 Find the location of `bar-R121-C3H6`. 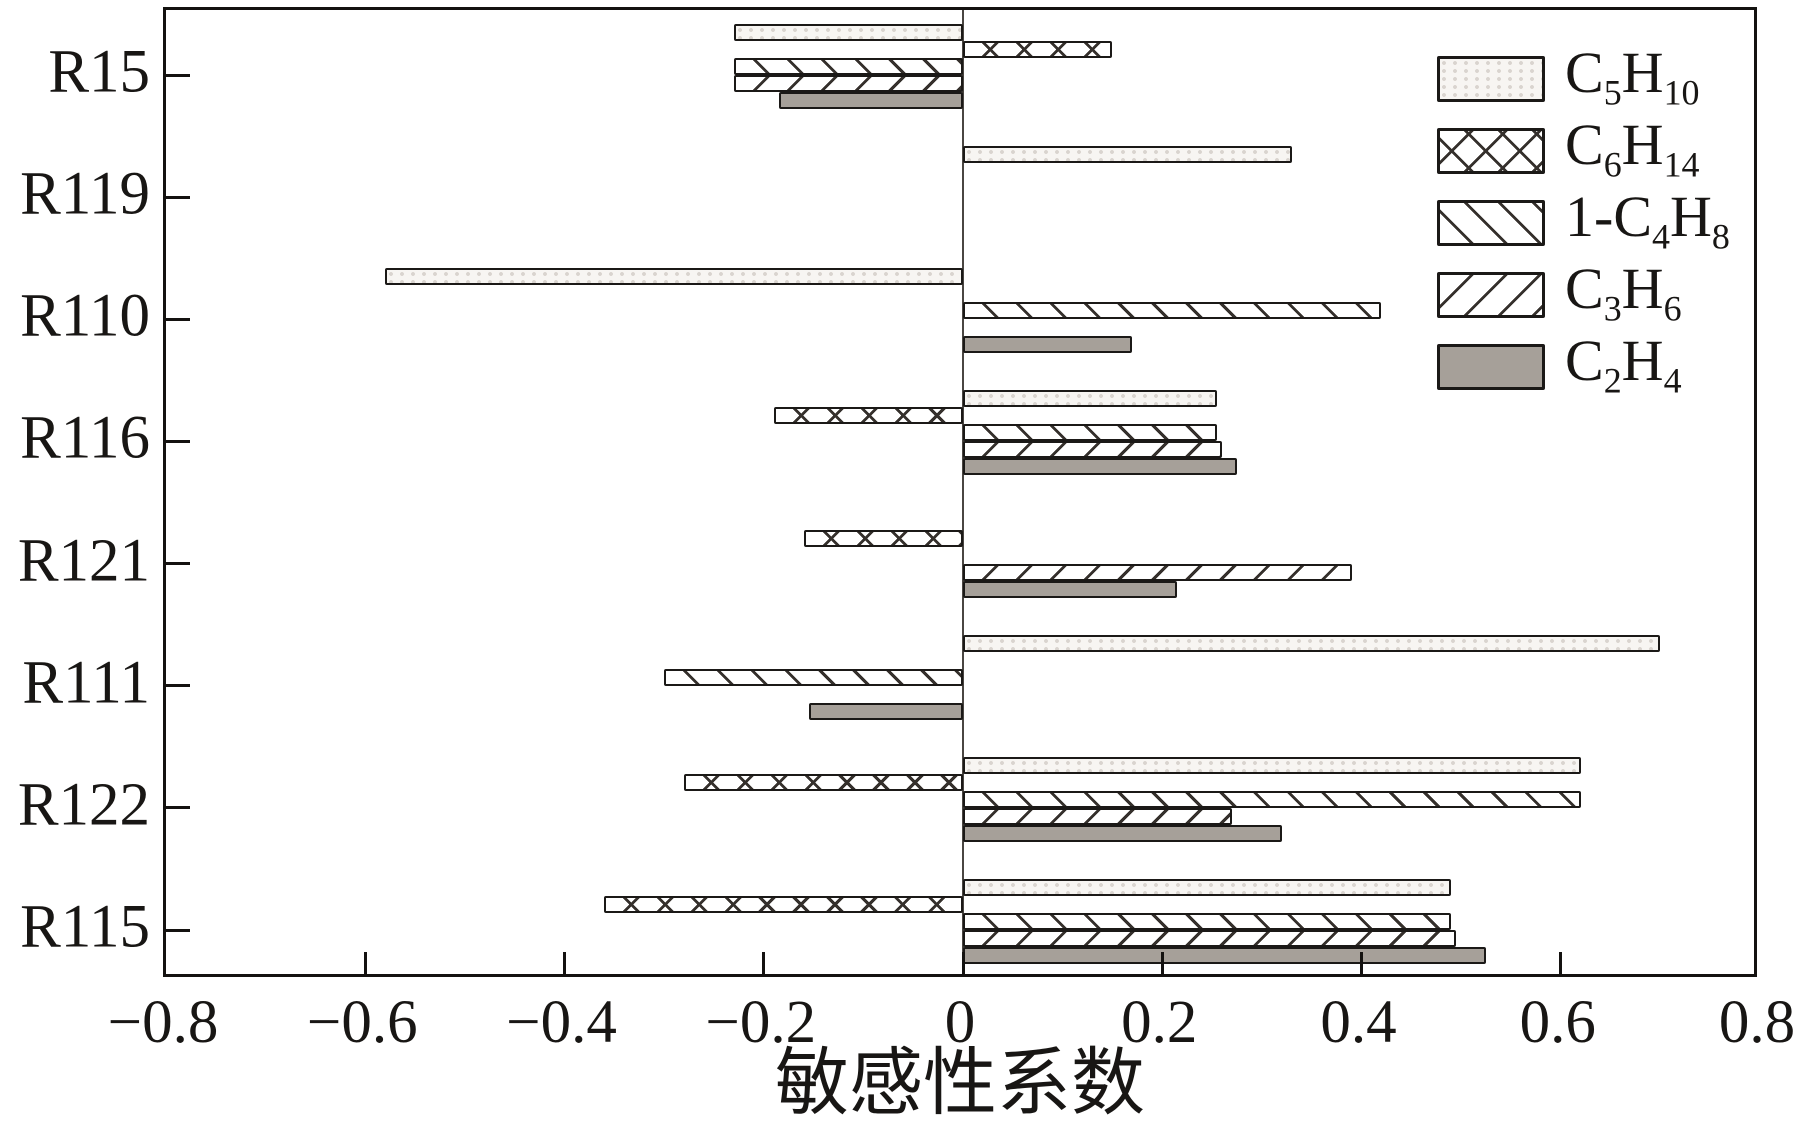

bar-R121-C3H6 is located at coordinates (1157, 572).